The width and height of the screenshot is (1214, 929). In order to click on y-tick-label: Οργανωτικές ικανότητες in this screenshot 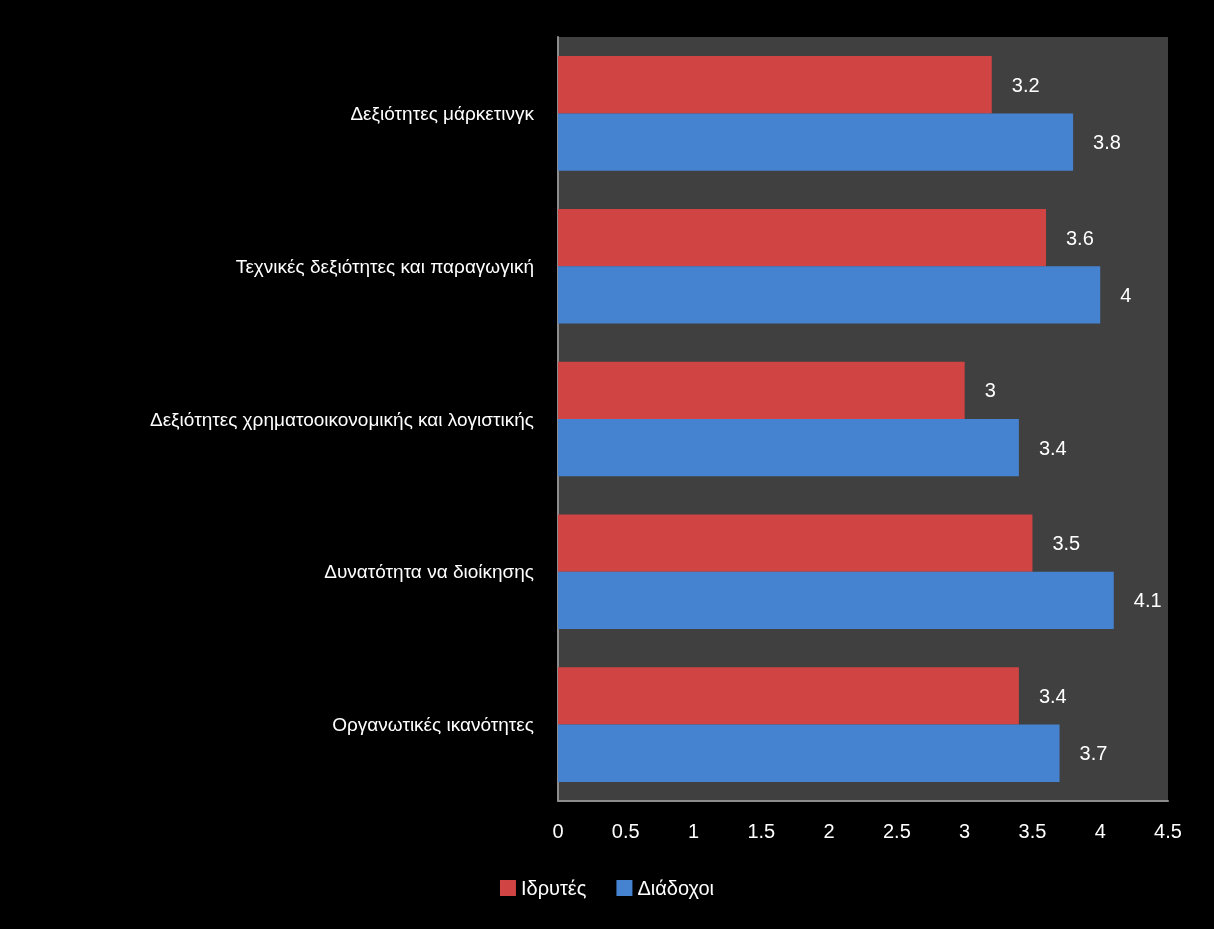, I will do `click(433, 725)`.